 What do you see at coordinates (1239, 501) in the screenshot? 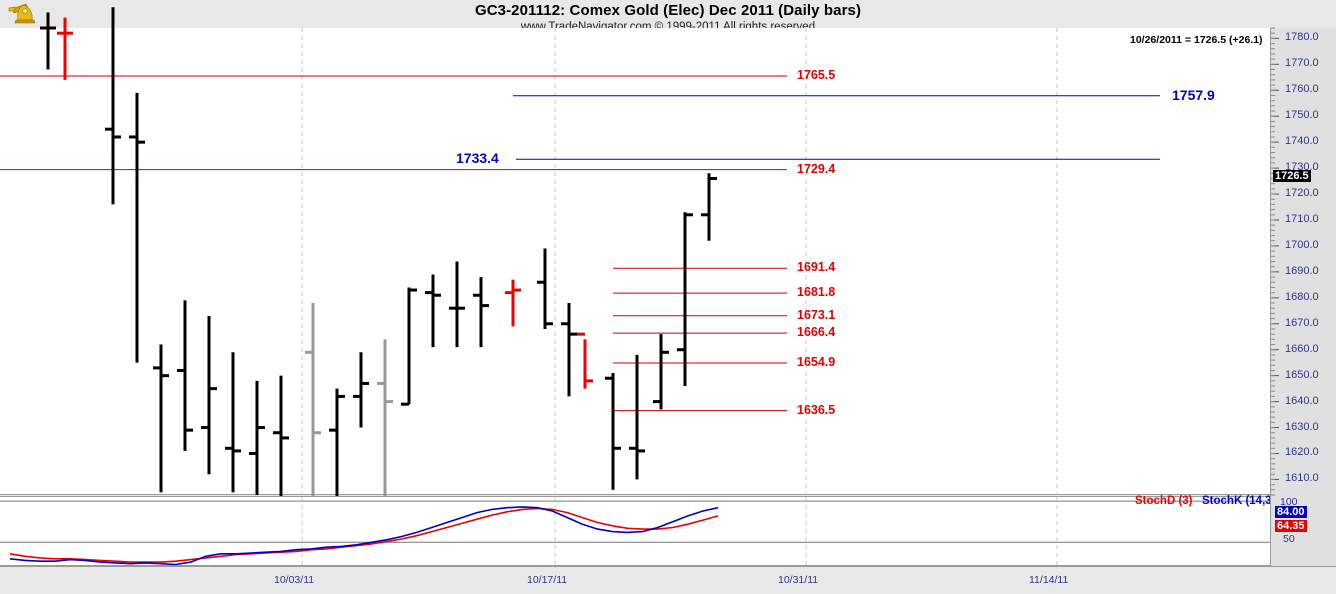
I see `stoch-k-legend: StochK (14,3)` at bounding box center [1239, 501].